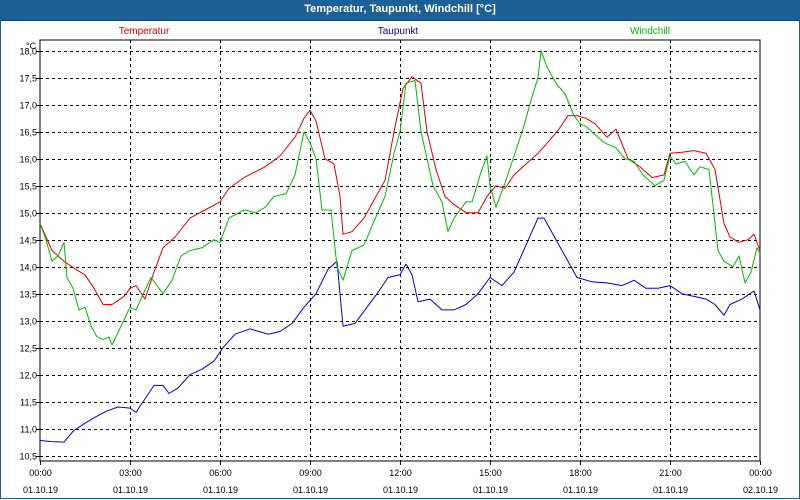 This screenshot has height=500, width=800. Describe the element at coordinates (650, 31) in the screenshot. I see `legend-item-windchill: Windchill` at that location.